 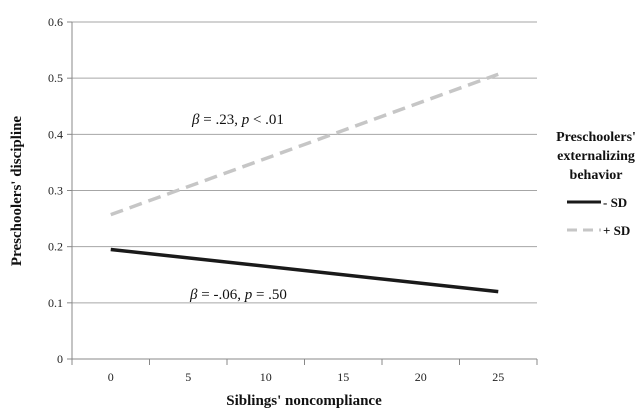 What do you see at coordinates (498, 377) in the screenshot?
I see `x-tick-label-5: 25` at bounding box center [498, 377].